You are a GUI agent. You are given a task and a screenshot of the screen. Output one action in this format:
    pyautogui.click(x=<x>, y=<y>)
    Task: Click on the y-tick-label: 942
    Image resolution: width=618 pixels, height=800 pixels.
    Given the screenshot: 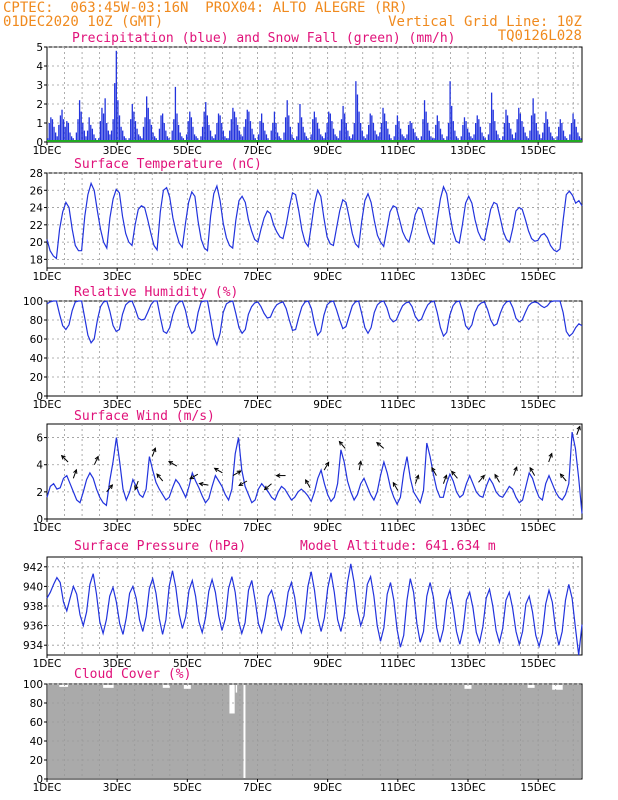 What is the action you would take?
    pyautogui.click(x=33, y=568)
    